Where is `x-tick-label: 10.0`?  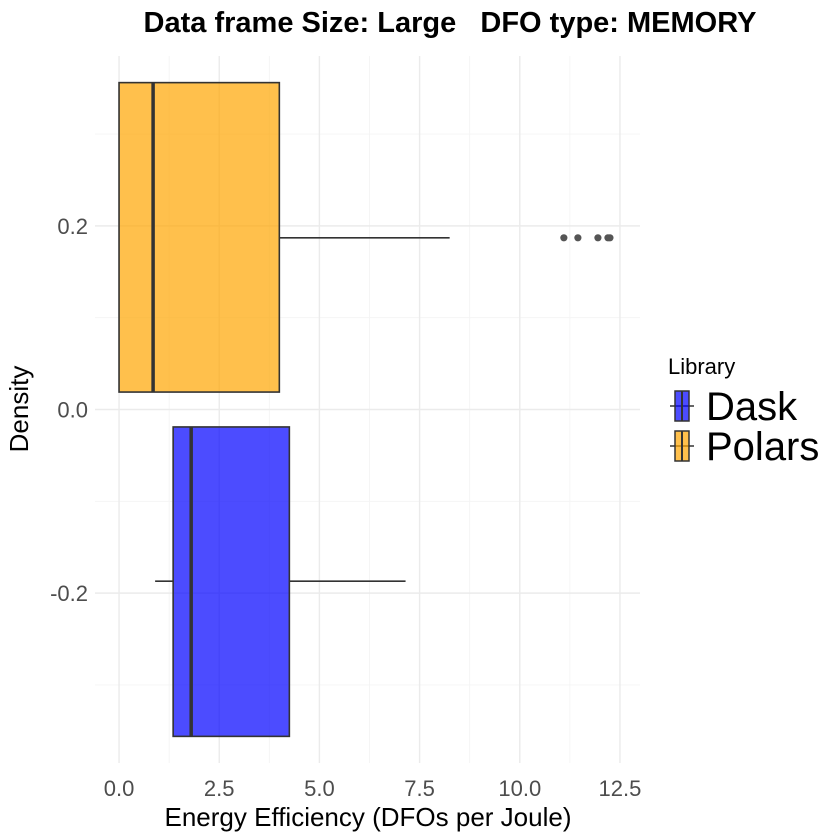 x-tick-label: 10.0 is located at coordinates (519, 788).